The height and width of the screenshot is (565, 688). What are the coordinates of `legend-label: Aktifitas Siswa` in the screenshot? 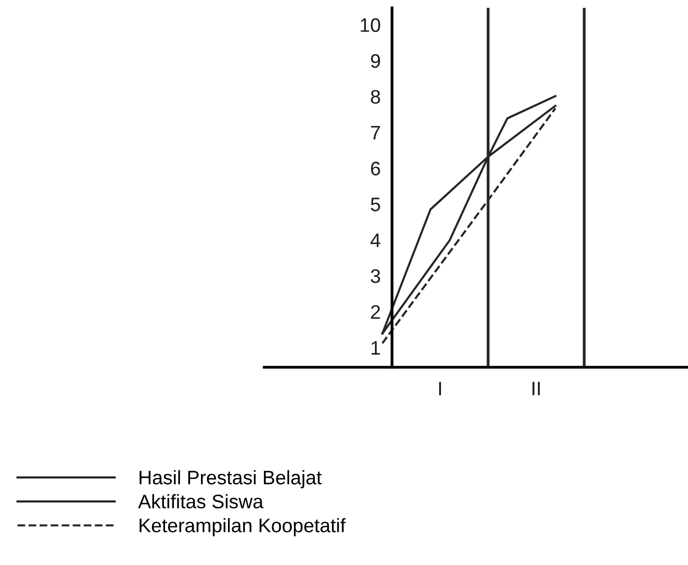 It's located at (201, 501).